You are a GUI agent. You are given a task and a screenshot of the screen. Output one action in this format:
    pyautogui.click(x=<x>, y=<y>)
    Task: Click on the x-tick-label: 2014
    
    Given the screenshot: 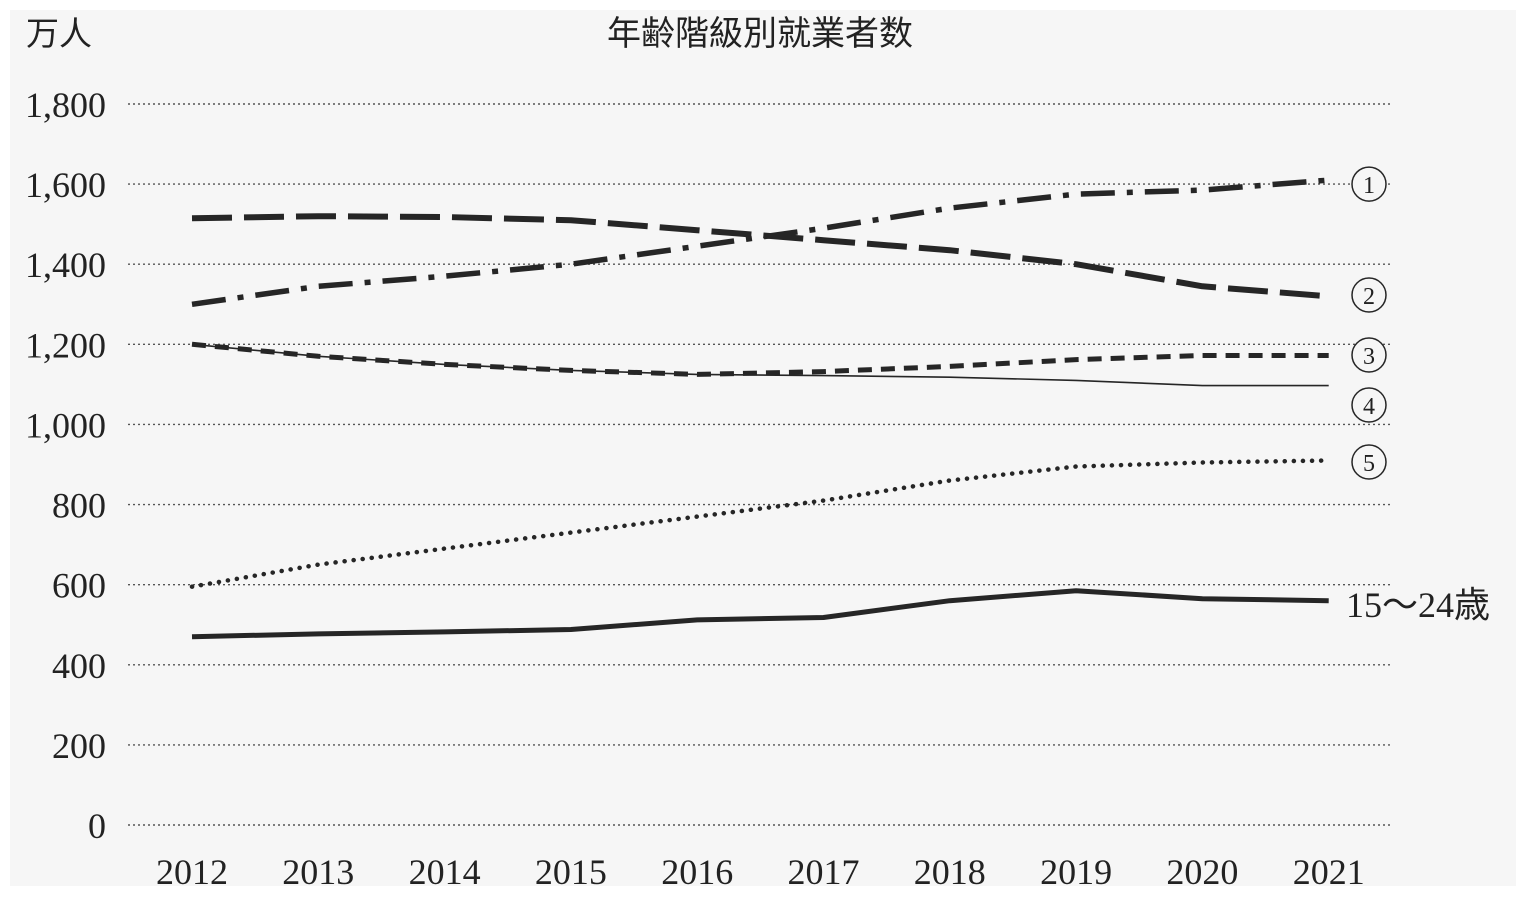 What is the action you would take?
    pyautogui.click(x=445, y=872)
    